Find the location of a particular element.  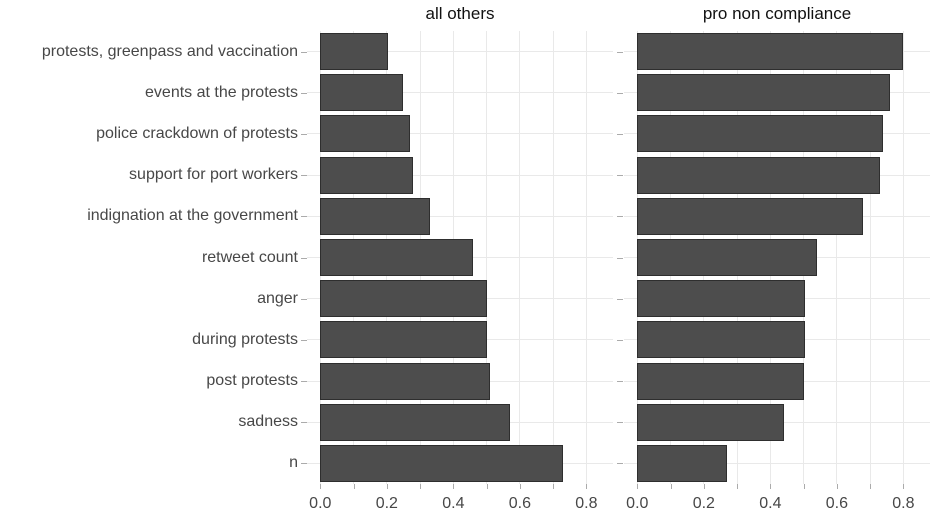

facet-title-right: pro non compliance is located at coordinates (777, 13).